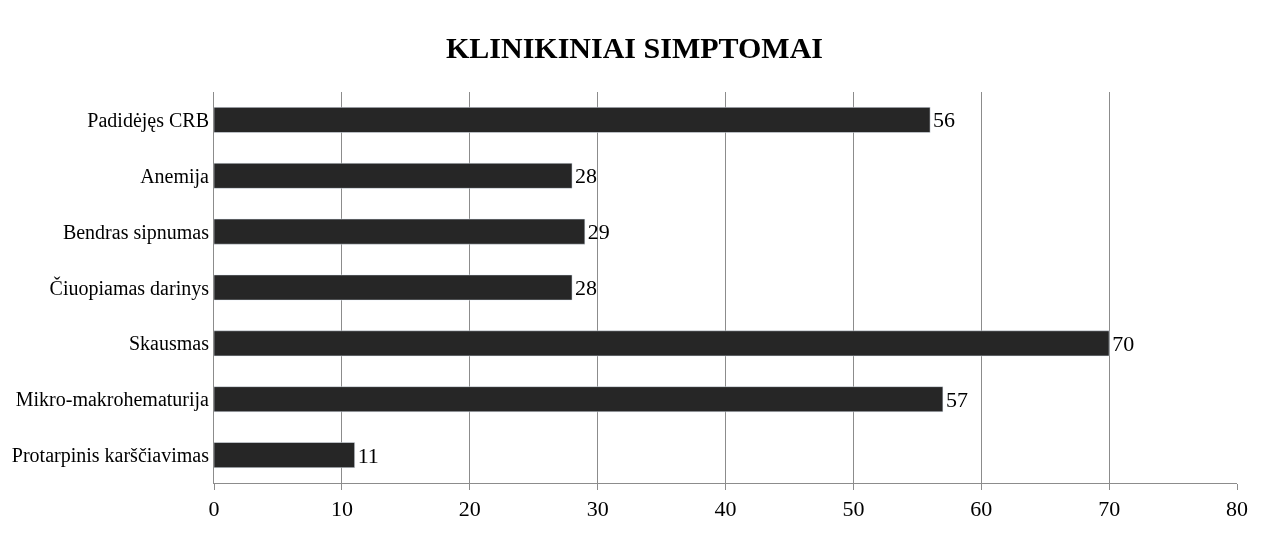  Describe the element at coordinates (1237, 509) in the screenshot. I see `x-tick-label: 80` at that location.